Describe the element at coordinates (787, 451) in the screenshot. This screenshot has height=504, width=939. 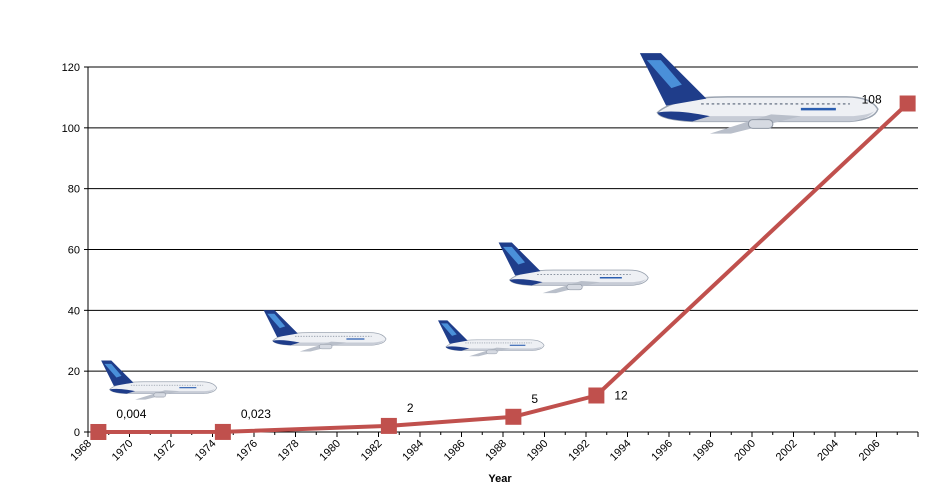
I see `x-tick-label: 2002` at that location.